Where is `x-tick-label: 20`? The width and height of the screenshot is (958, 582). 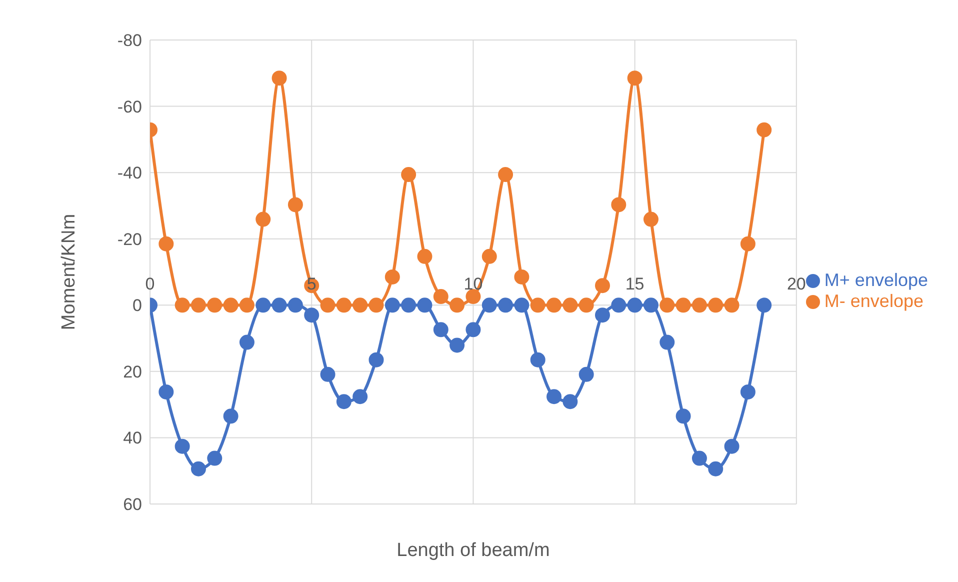 x-tick-label: 20 is located at coordinates (796, 284).